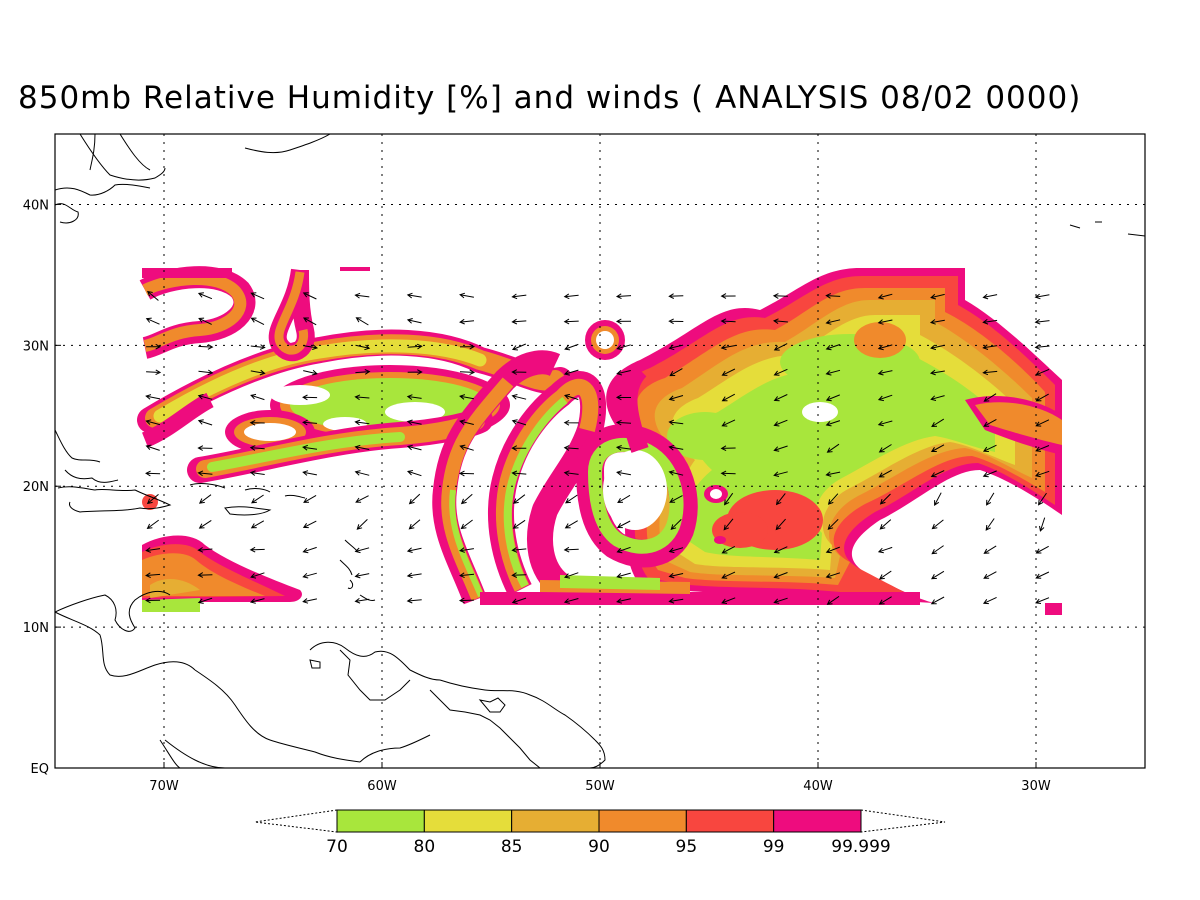  I want to click on colorbar-right-extension, so click(903, 821).